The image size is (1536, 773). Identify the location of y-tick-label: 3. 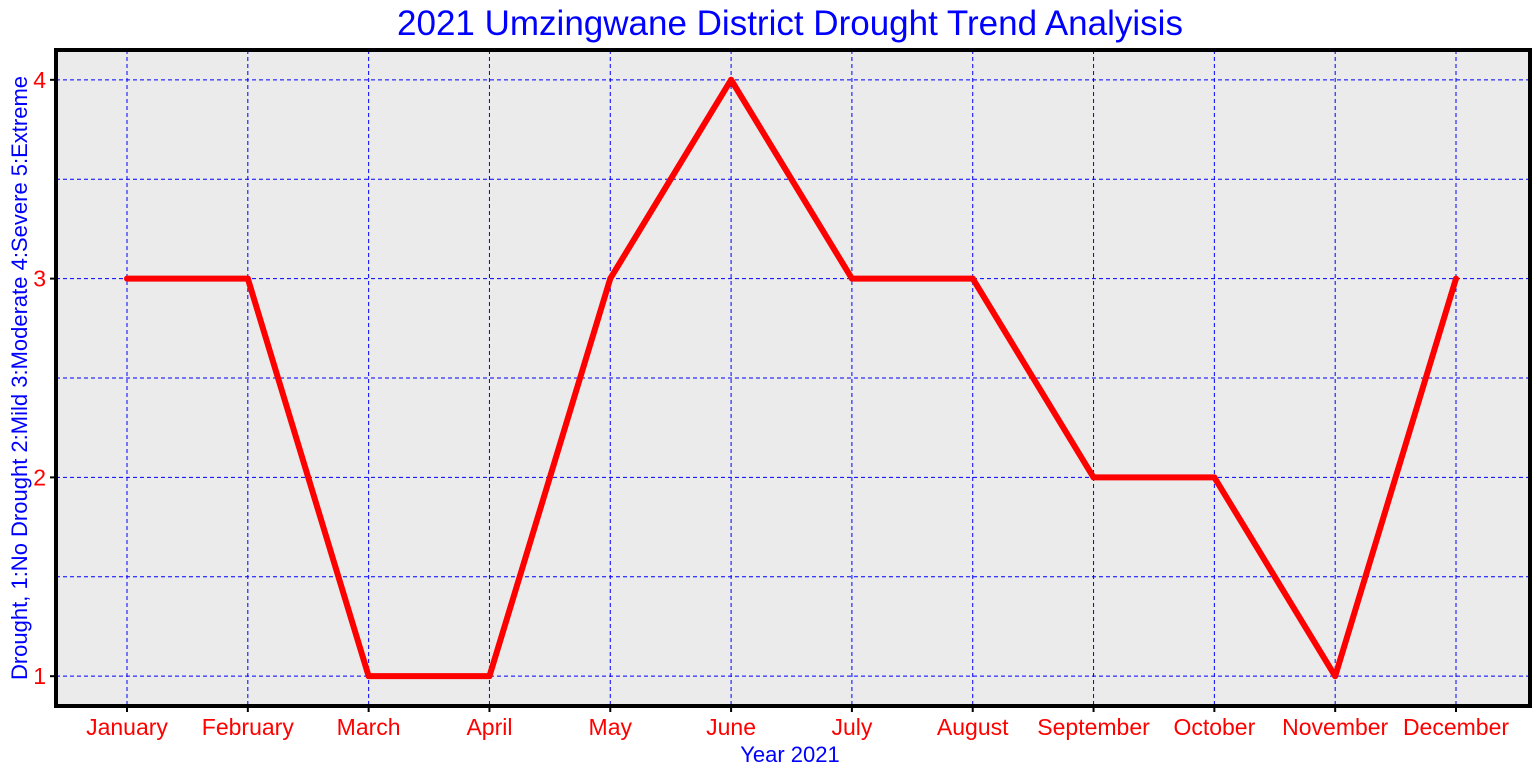
(39, 279).